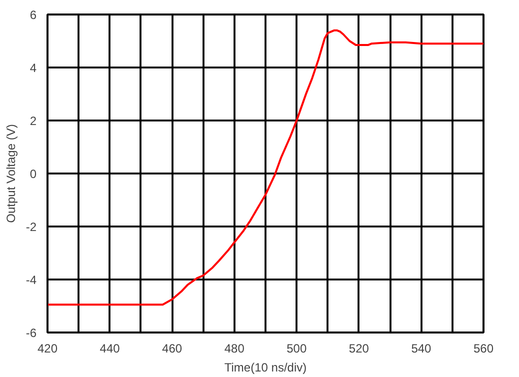 The width and height of the screenshot is (519, 377). I want to click on x-tick-label: 440, so click(110, 349).